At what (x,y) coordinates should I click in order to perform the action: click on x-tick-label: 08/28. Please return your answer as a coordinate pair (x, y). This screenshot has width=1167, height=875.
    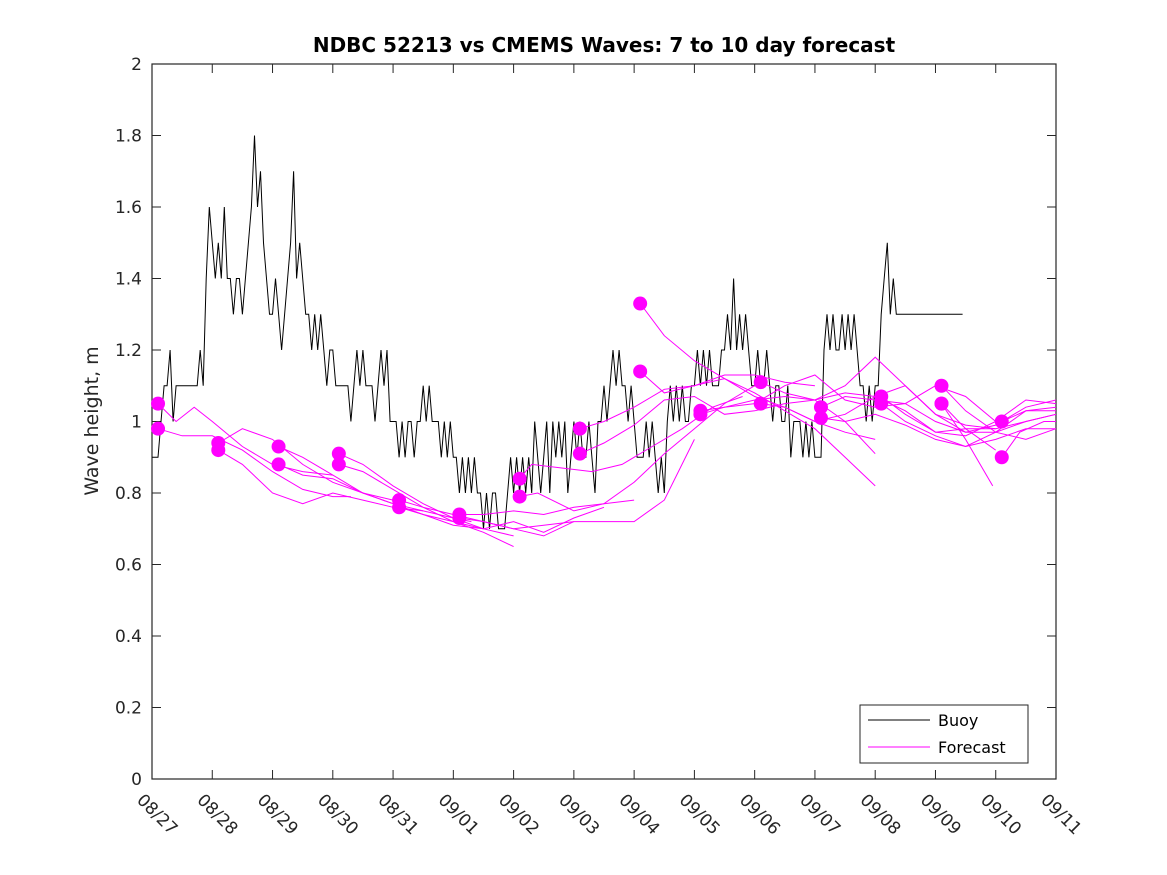
    Looking at the image, I should click on (217, 814).